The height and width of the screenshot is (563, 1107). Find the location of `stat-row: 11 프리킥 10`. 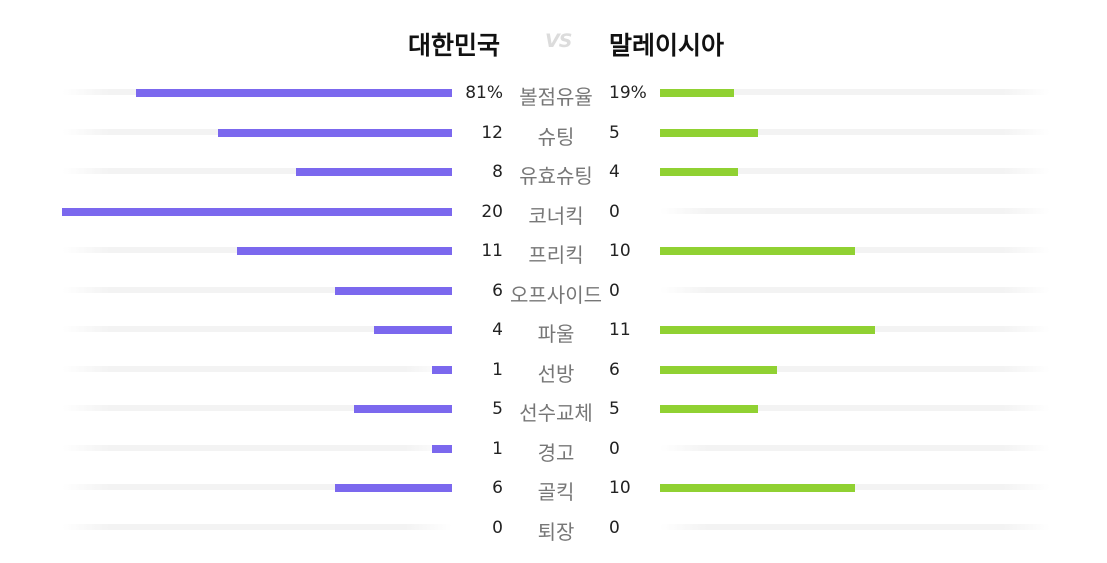

stat-row: 11 프리킥 10 is located at coordinates (553, 252).